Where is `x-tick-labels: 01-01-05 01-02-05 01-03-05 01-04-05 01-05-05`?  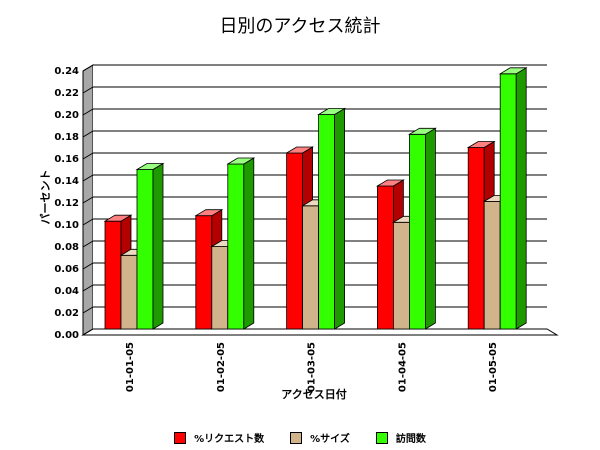
x-tick-labels: 01-01-05 01-02-05 01-03-05 01-04-05 01-05-05 is located at coordinates (312, 367).